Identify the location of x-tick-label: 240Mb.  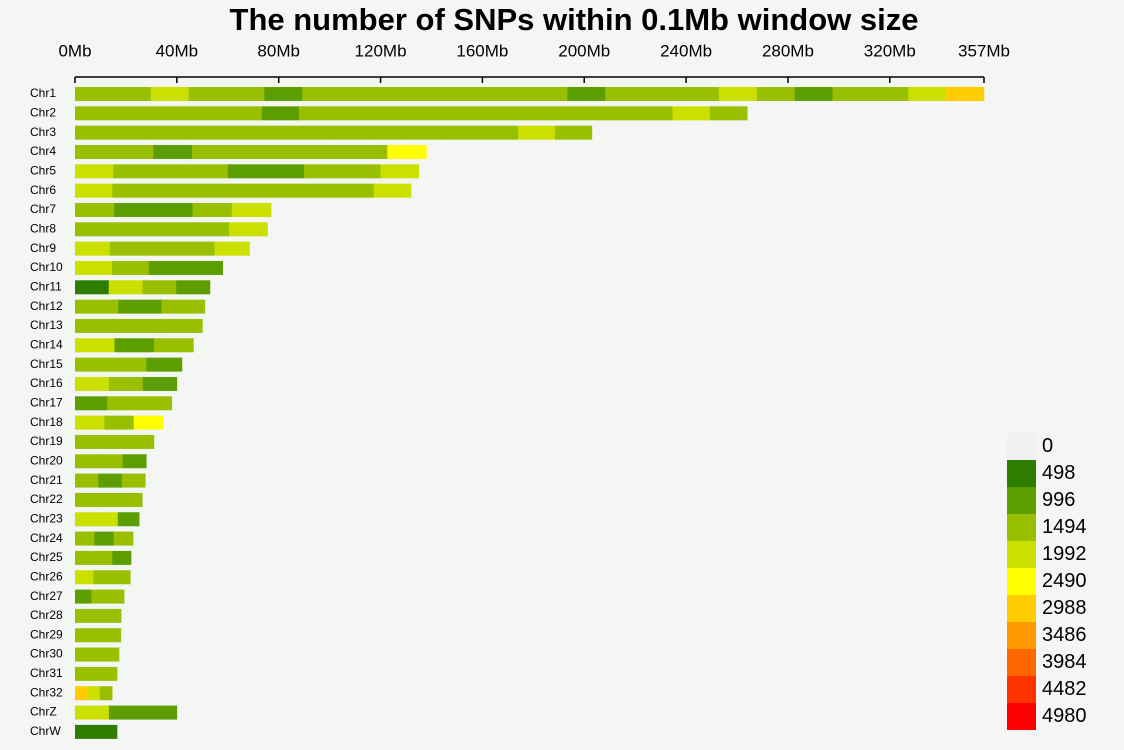
(686, 50).